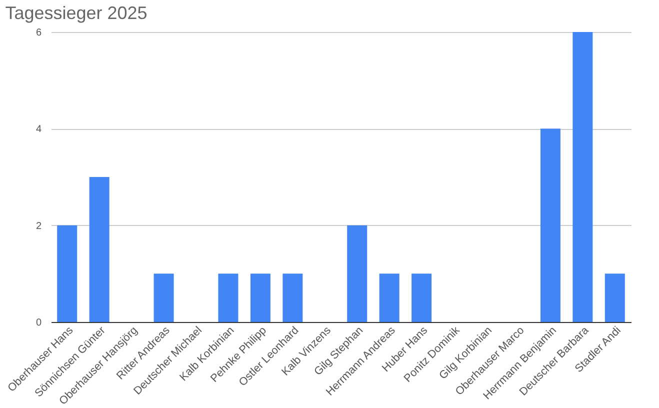  What do you see at coordinates (39, 33) in the screenshot?
I see `y-tick-label: 6` at bounding box center [39, 33].